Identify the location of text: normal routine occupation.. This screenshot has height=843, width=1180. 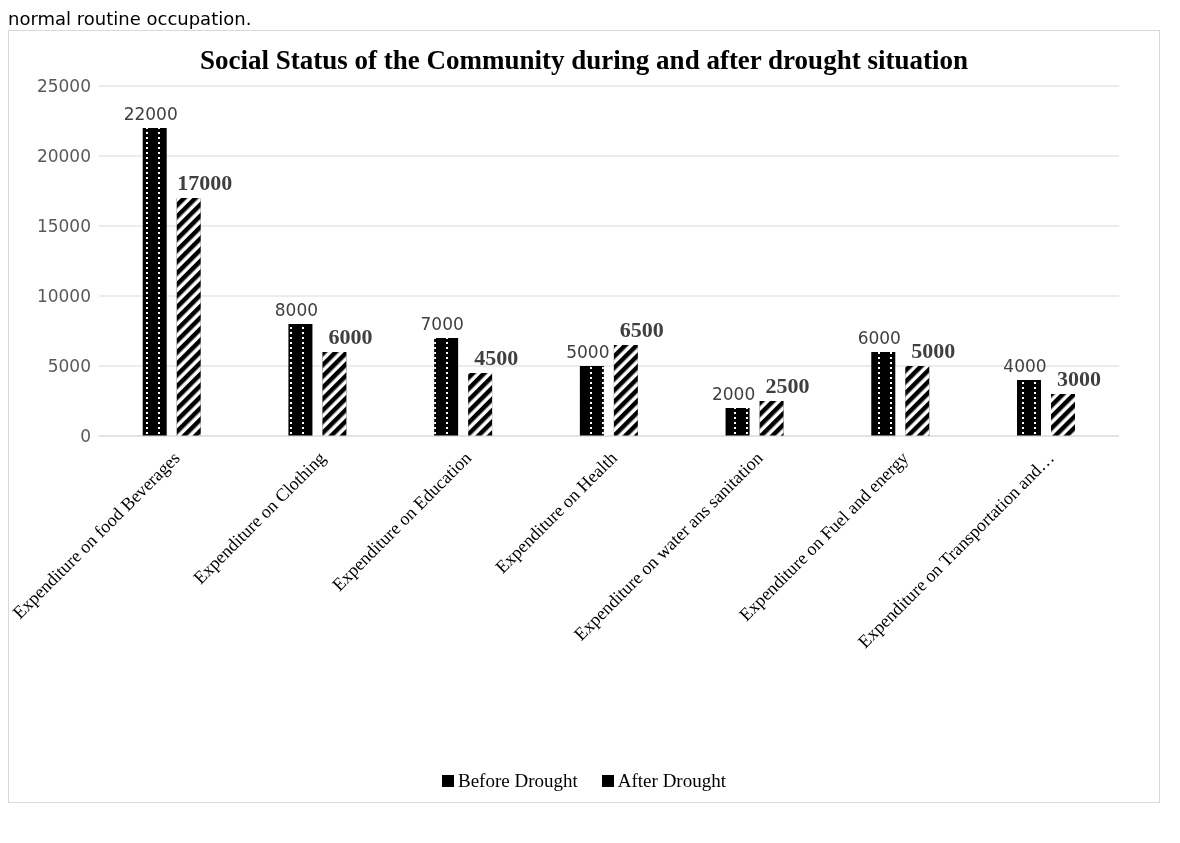
(130, 19).